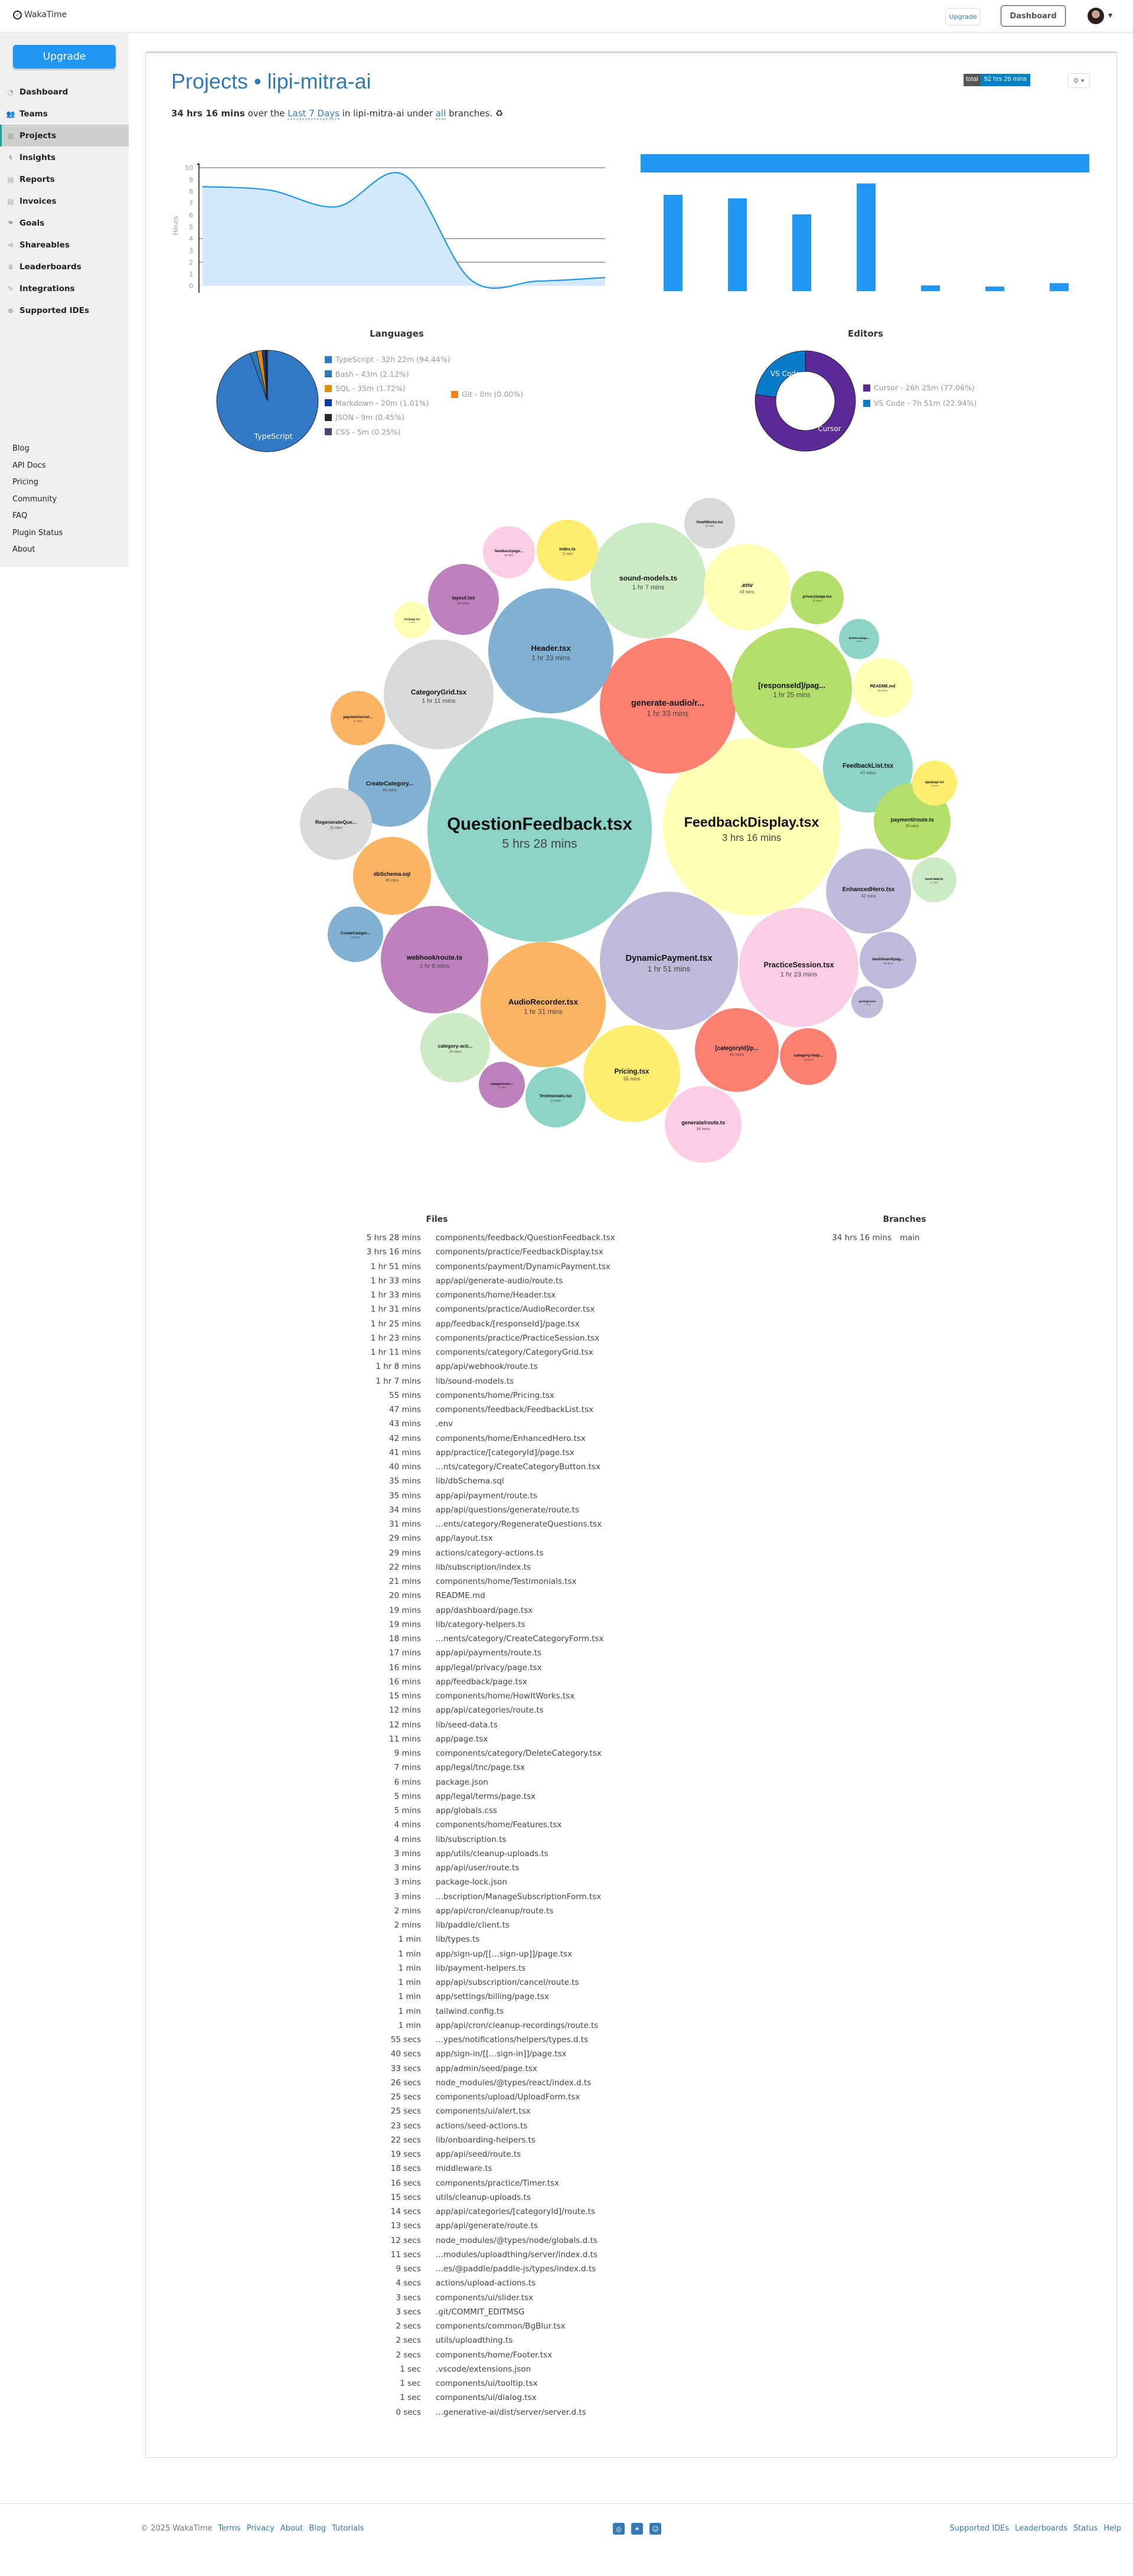 The height and width of the screenshot is (2576, 1133). Describe the element at coordinates (454, 2385) in the screenshot. I see `file-row: 1 sec components/ui/tooltip.tsx` at that location.